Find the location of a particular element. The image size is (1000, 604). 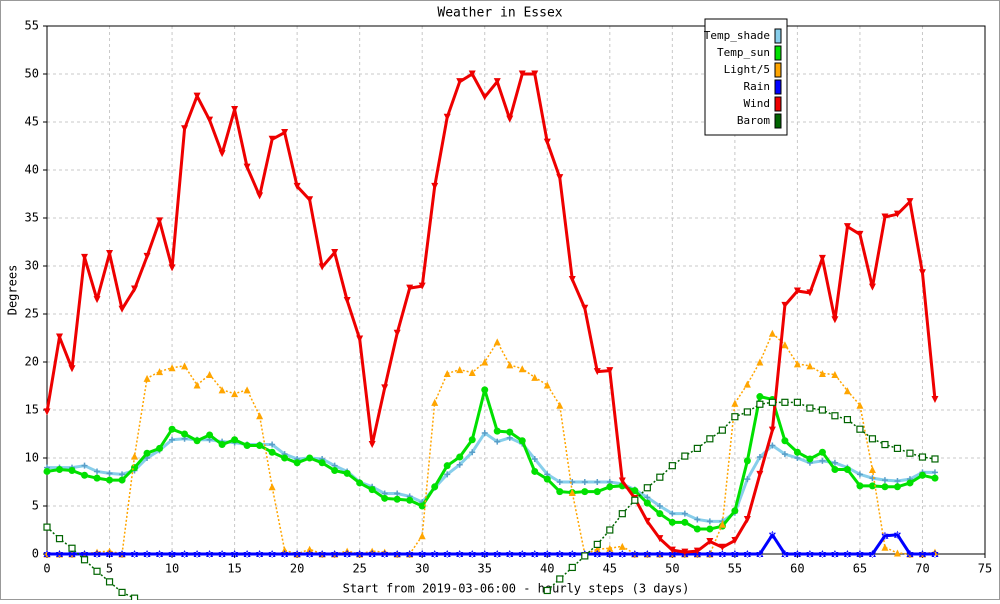

legend-label: Wind is located at coordinates (757, 103).